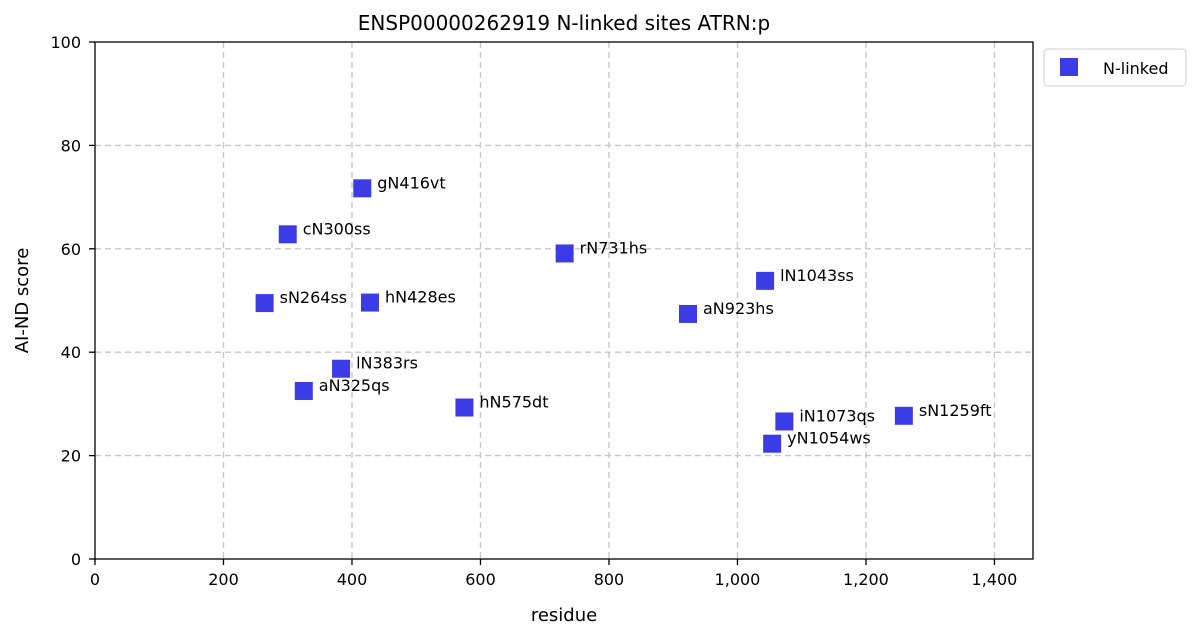  I want to click on data-point-label: lN1043ss, so click(817, 275).